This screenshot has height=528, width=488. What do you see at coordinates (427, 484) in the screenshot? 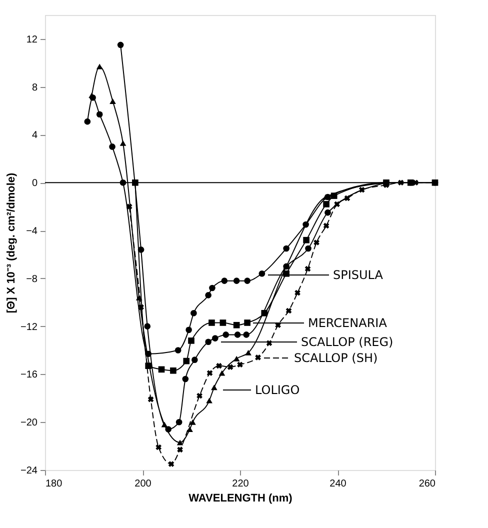
I see `x-tick-label: 260` at bounding box center [427, 484].